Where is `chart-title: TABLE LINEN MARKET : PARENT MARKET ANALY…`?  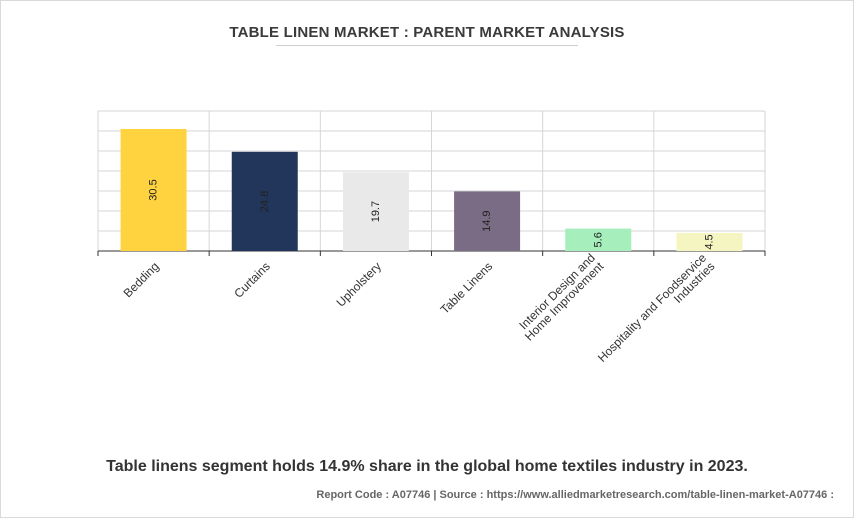
chart-title: TABLE LINEN MARKET : PARENT MARKET ANALY… is located at coordinates (427, 32).